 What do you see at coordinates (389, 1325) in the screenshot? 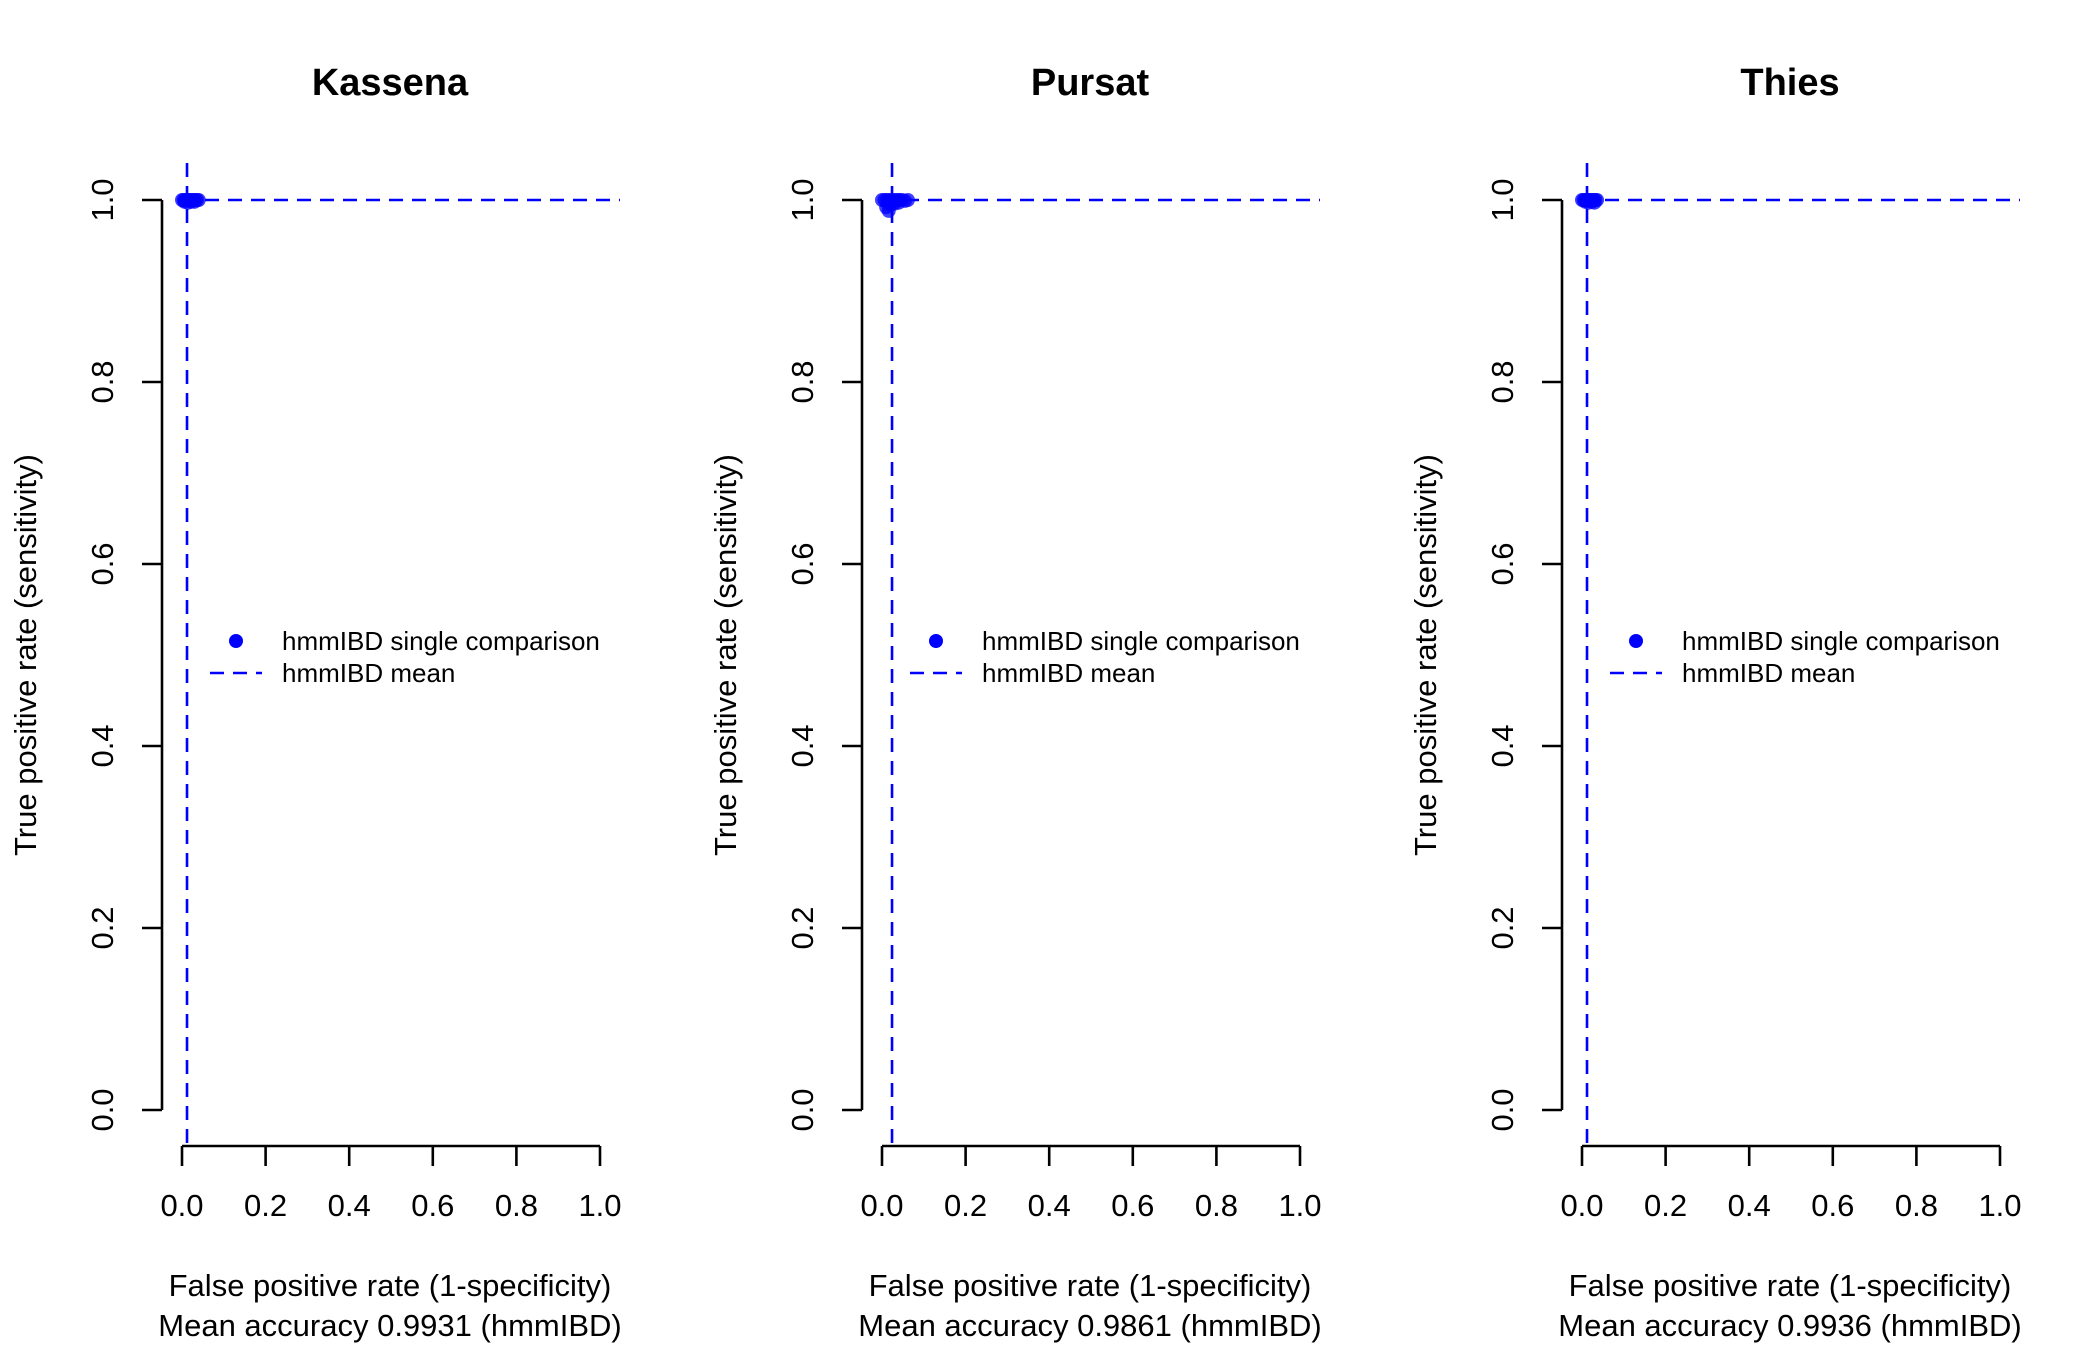
I see `accuracy-caption: Mean accuracy 0.9931 (hmmIBD)` at bounding box center [389, 1325].